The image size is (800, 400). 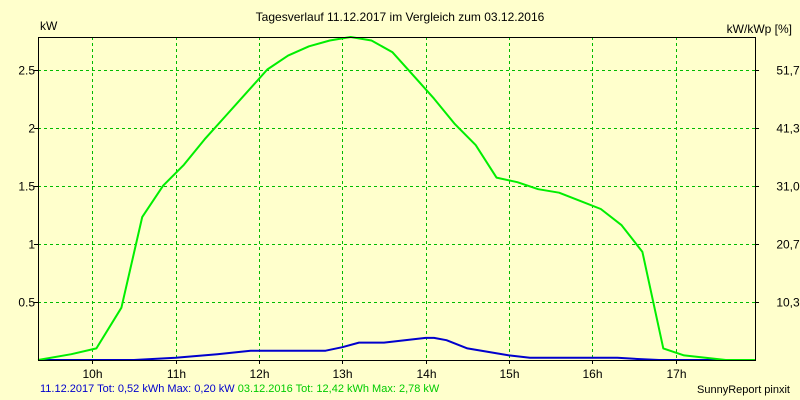 I want to click on y-tick-label-left: 1, so click(x=31, y=245).